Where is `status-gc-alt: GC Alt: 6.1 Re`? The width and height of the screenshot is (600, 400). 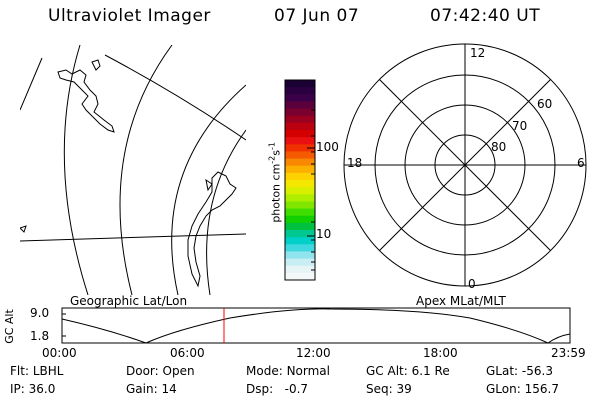 status-gc-alt: GC Alt: 6.1 Re is located at coordinates (408, 371).